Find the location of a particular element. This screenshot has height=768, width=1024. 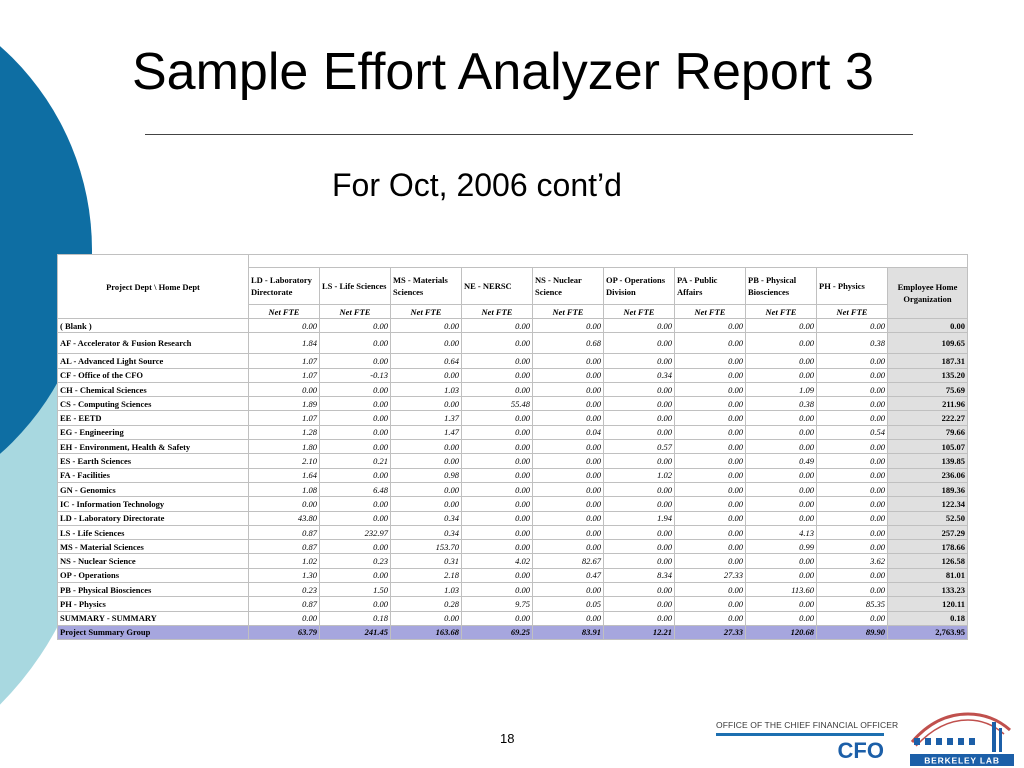

fte-cell: 55.48 is located at coordinates (497, 404).